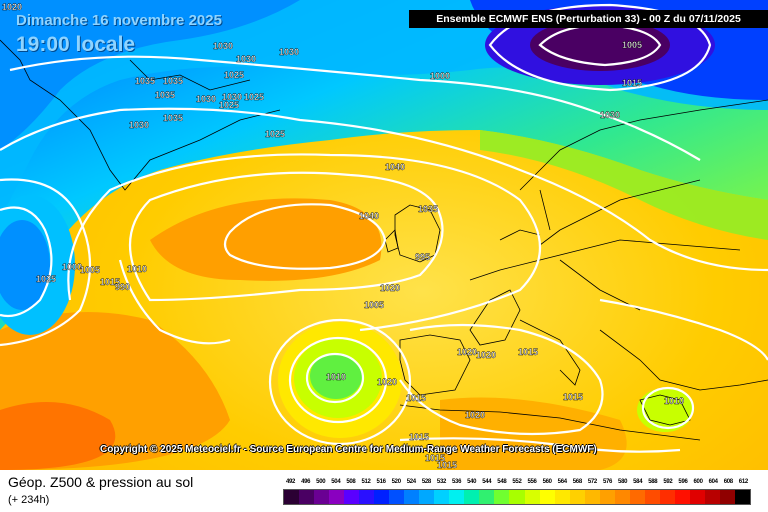 The height and width of the screenshot is (512, 768). What do you see at coordinates (592, 482) in the screenshot?
I see `scale-label: 572` at bounding box center [592, 482].